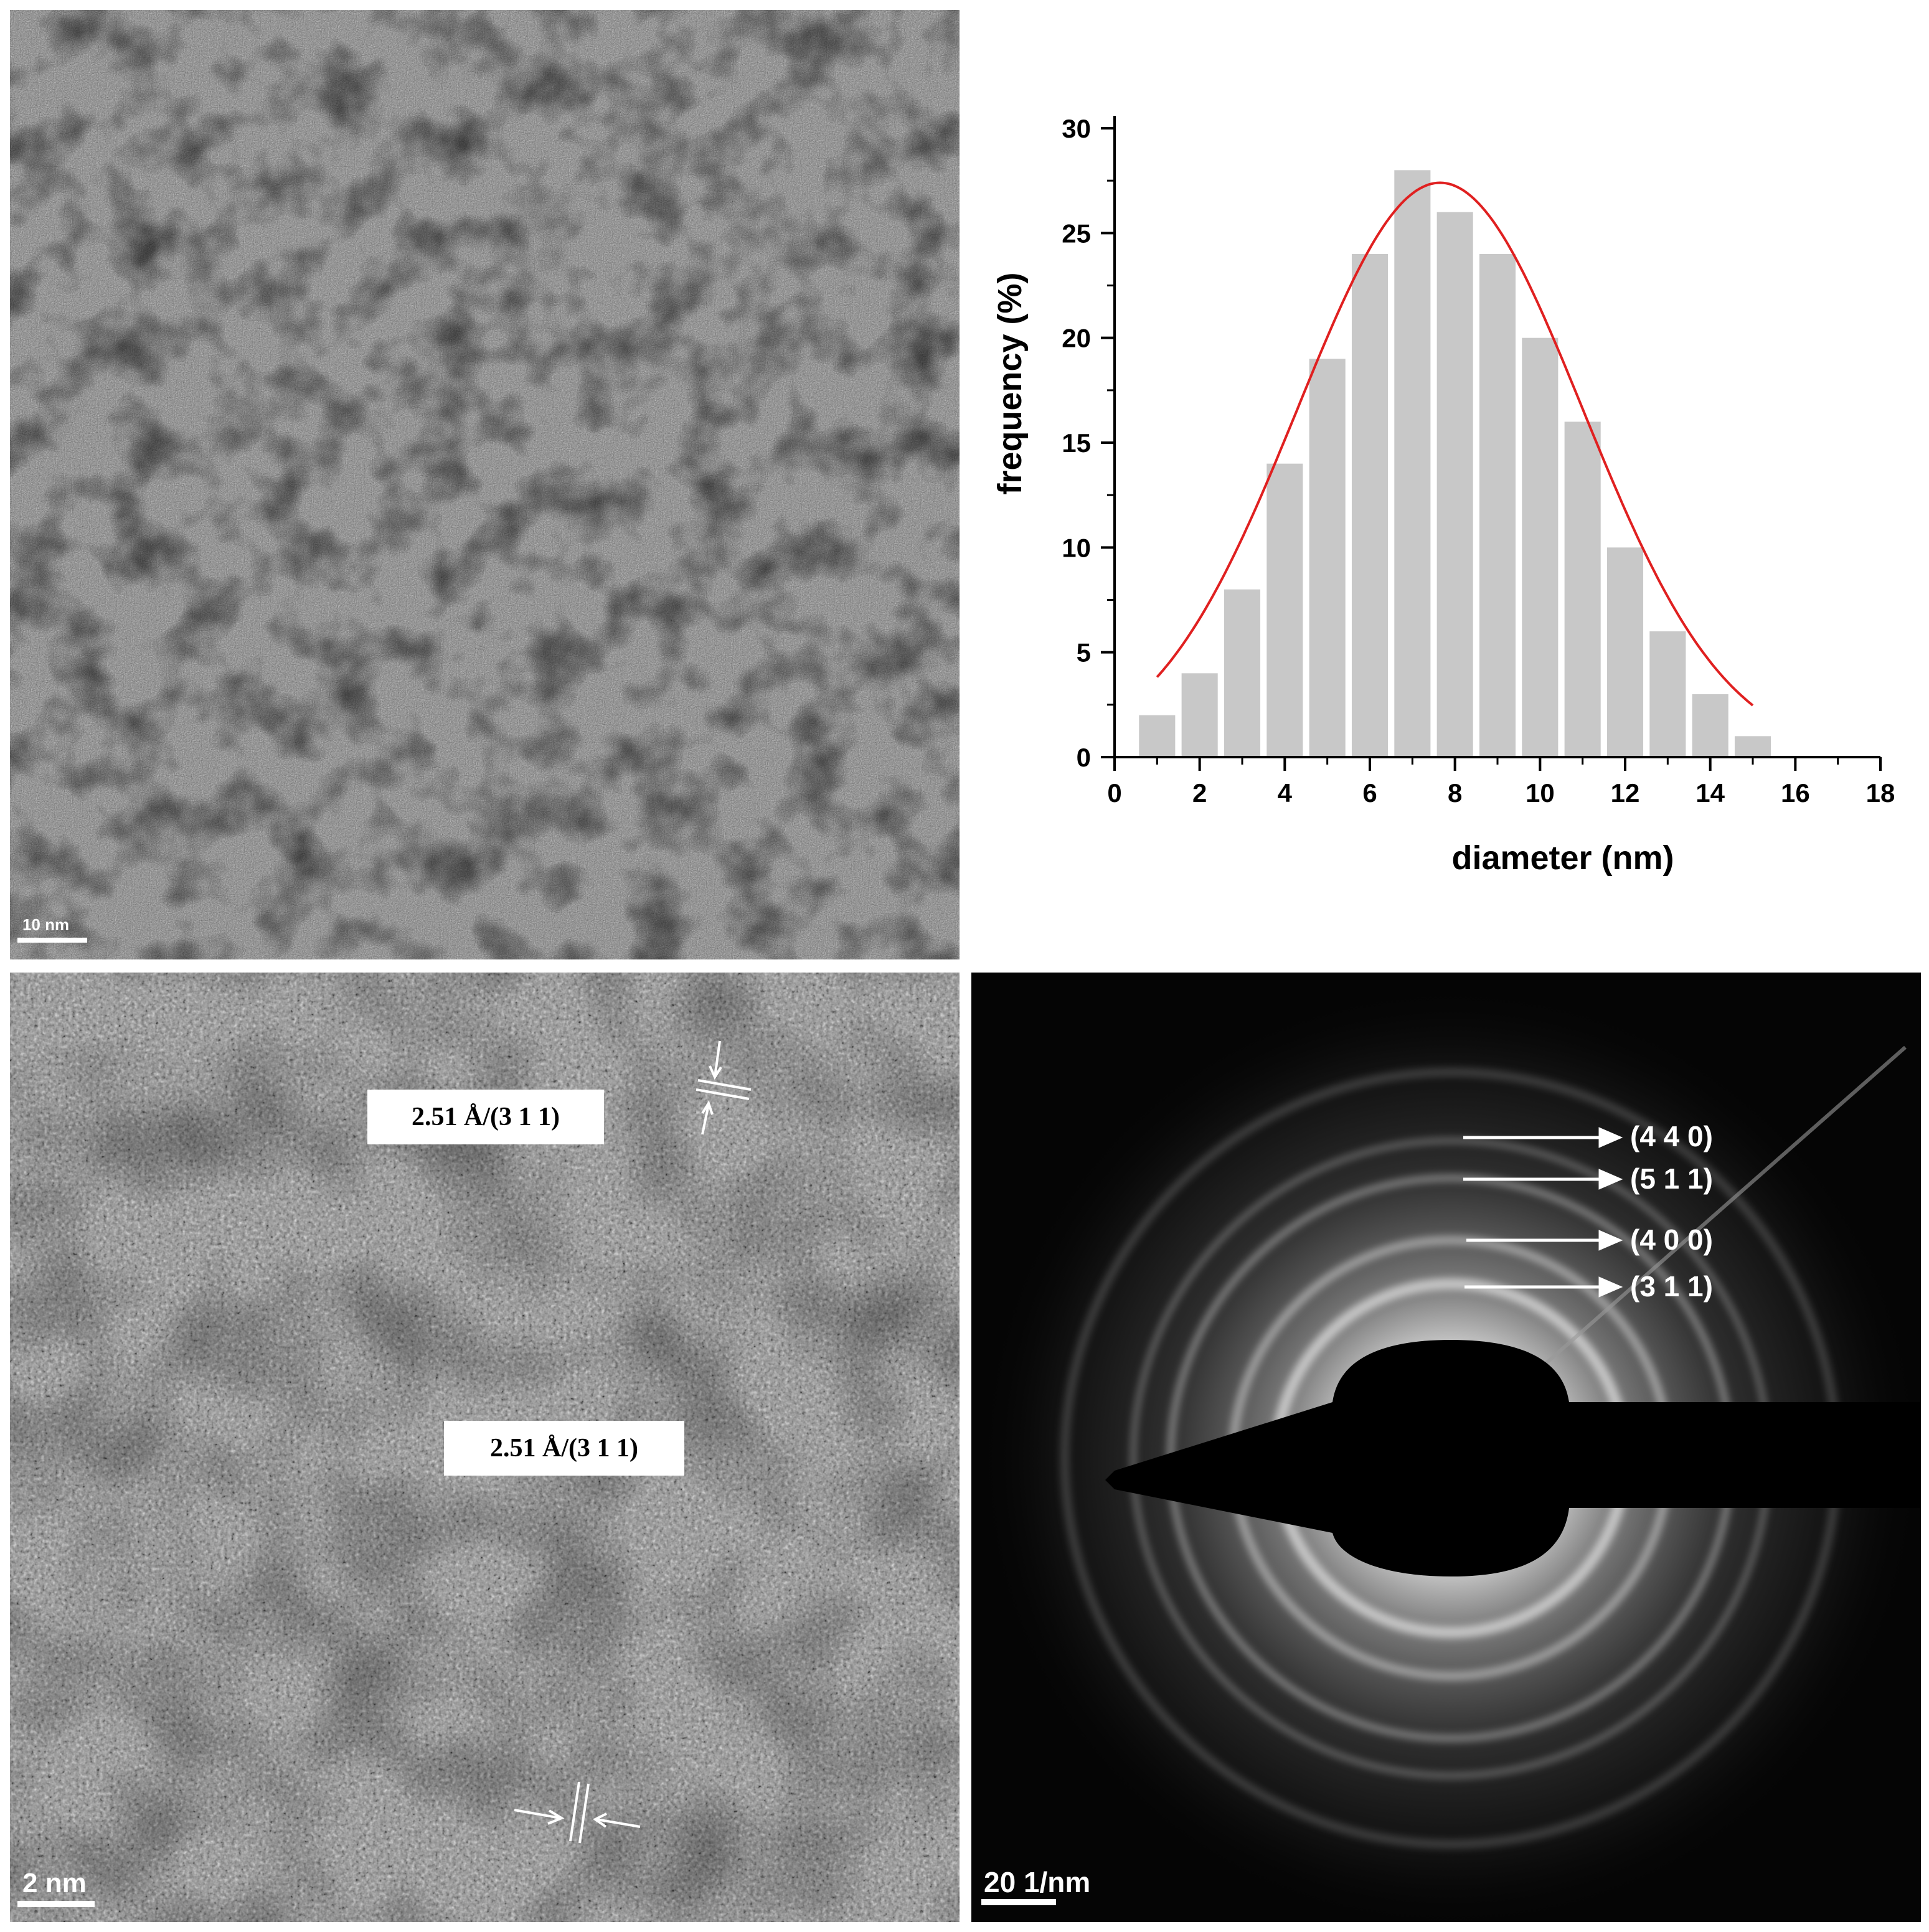 This screenshot has height=1932, width=1929. I want to click on x-tick-label: 6, so click(1369, 793).